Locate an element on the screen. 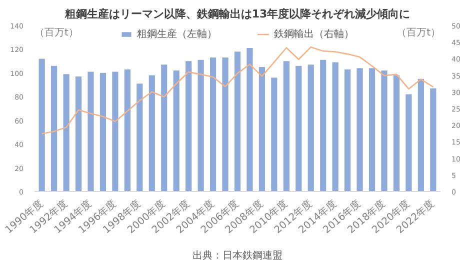  legend-label: 鉄鋼輸出（右軸） is located at coordinates (314, 34).